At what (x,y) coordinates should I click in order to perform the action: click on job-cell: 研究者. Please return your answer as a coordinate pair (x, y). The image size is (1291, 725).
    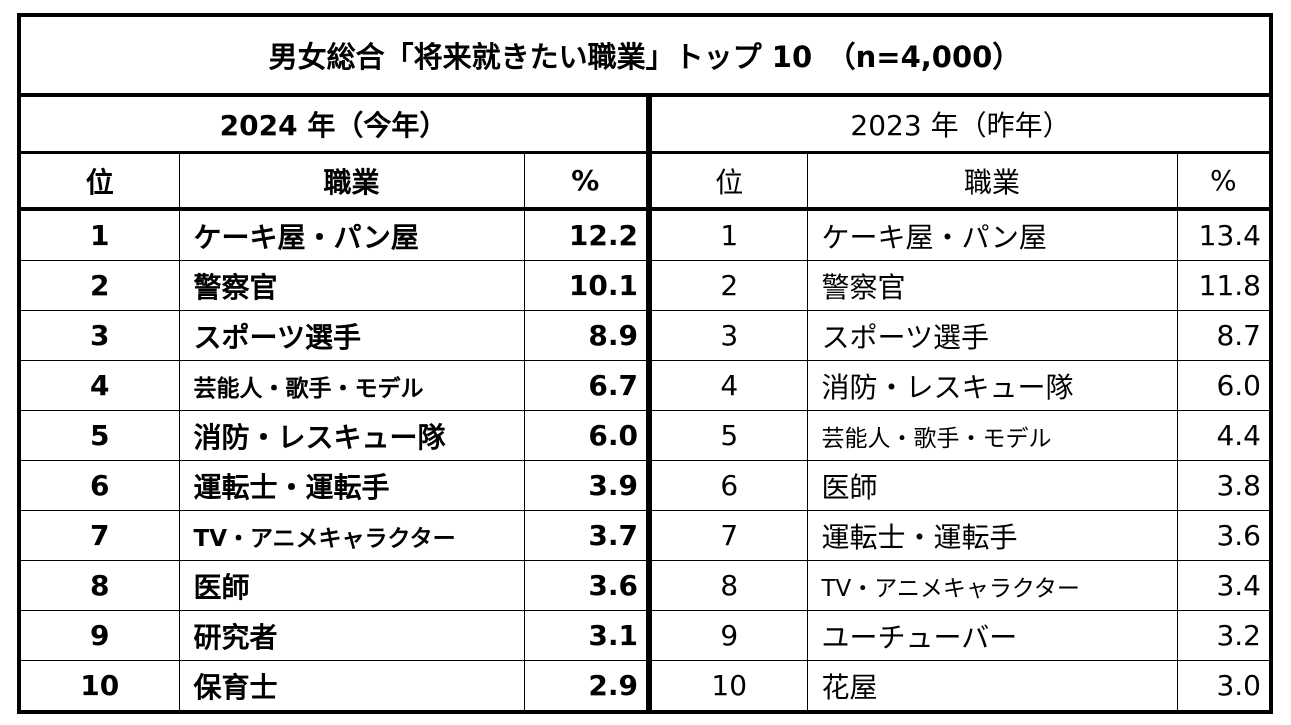
    Looking at the image, I should click on (351, 635).